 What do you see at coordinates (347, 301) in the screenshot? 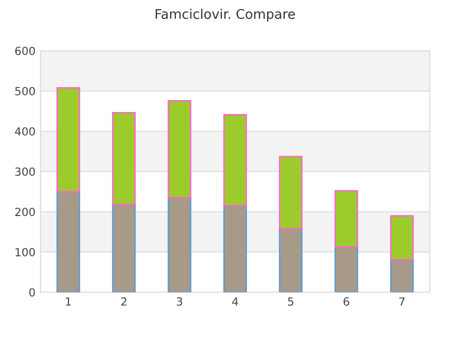
I see `x-tick-label: 6` at bounding box center [347, 301].